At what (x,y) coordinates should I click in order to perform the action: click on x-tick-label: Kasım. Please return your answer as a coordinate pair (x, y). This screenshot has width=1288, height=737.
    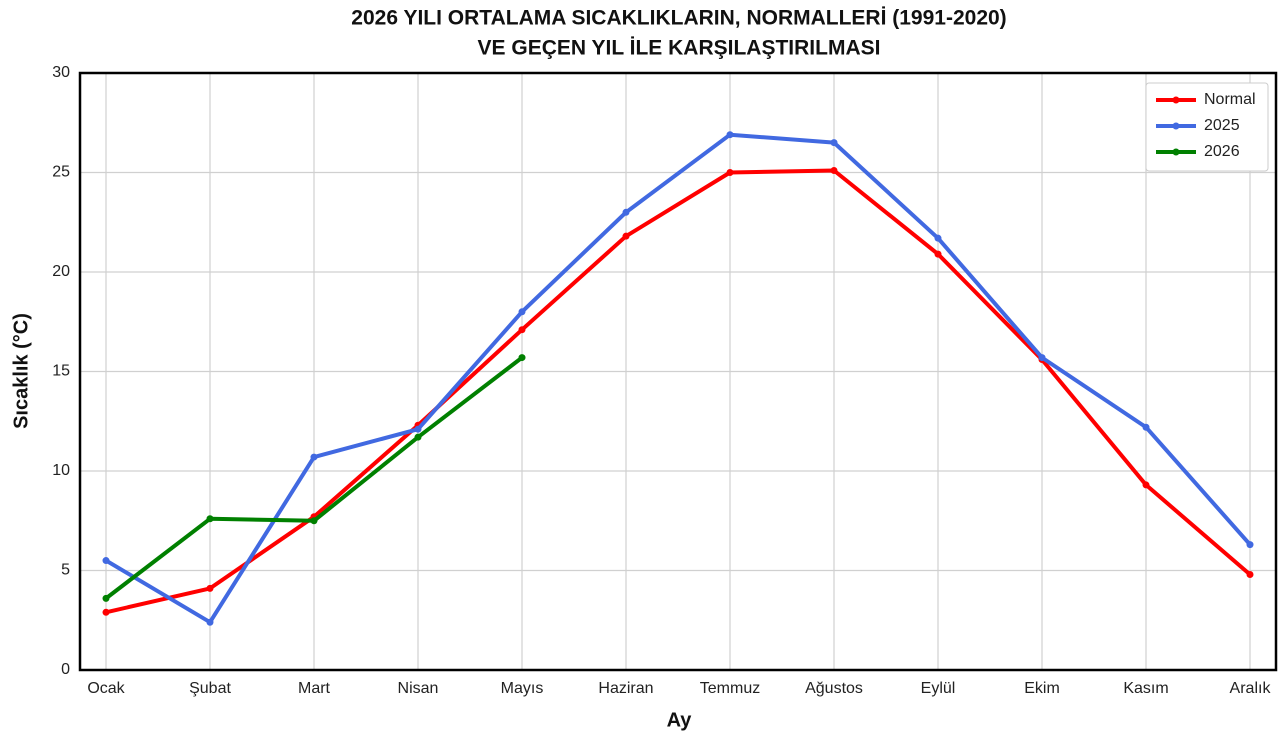
    Looking at the image, I should click on (1145, 688).